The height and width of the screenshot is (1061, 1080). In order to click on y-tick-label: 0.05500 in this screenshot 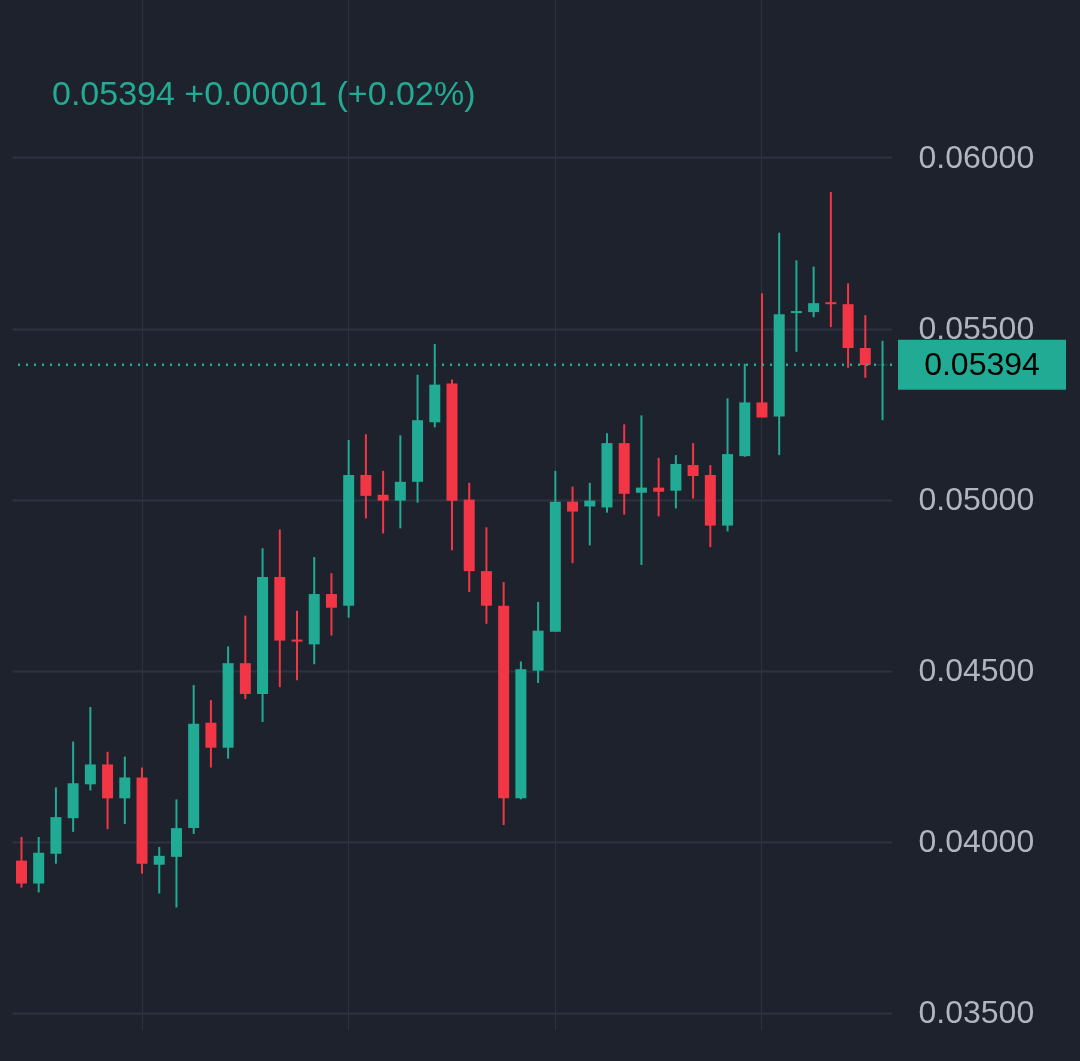, I will do `click(976, 328)`.